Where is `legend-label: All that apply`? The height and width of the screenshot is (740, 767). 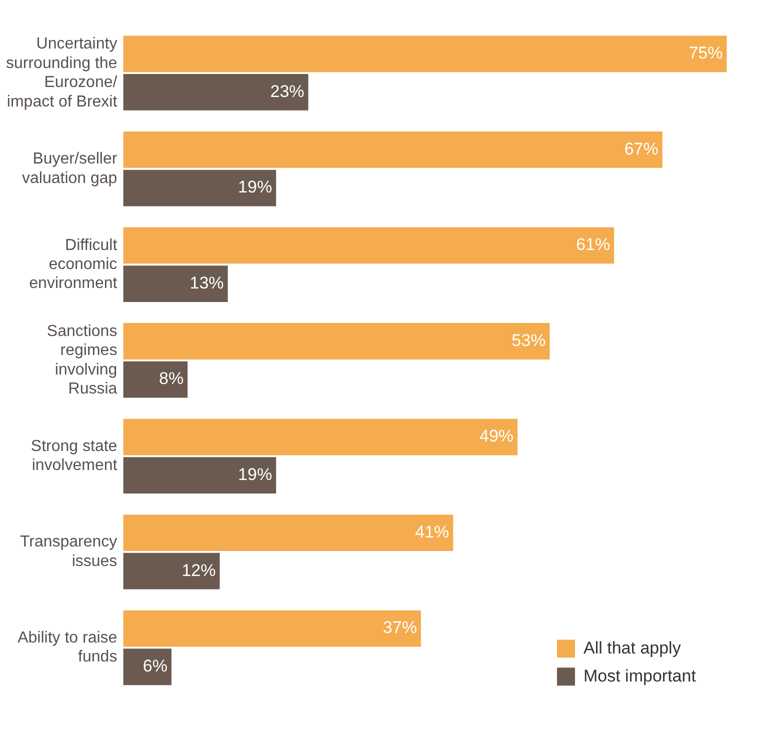 legend-label: All that apply is located at coordinates (633, 648).